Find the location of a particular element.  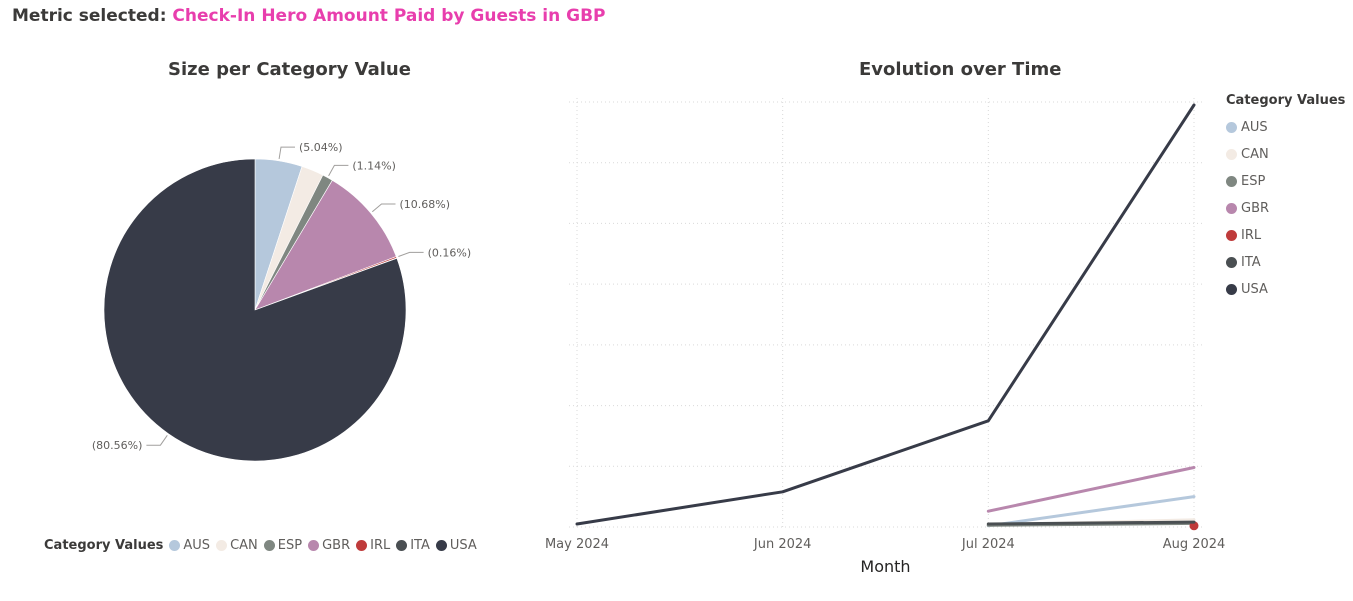

pie-leader-line-gbr is located at coordinates (383, 208).